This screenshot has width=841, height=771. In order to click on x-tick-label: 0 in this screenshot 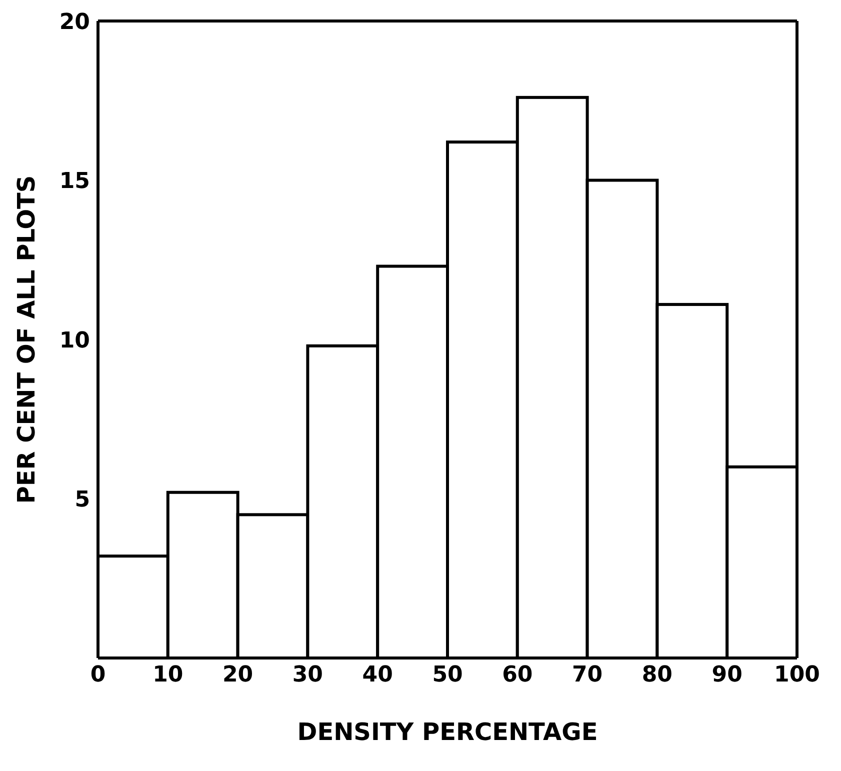, I will do `click(98, 675)`.